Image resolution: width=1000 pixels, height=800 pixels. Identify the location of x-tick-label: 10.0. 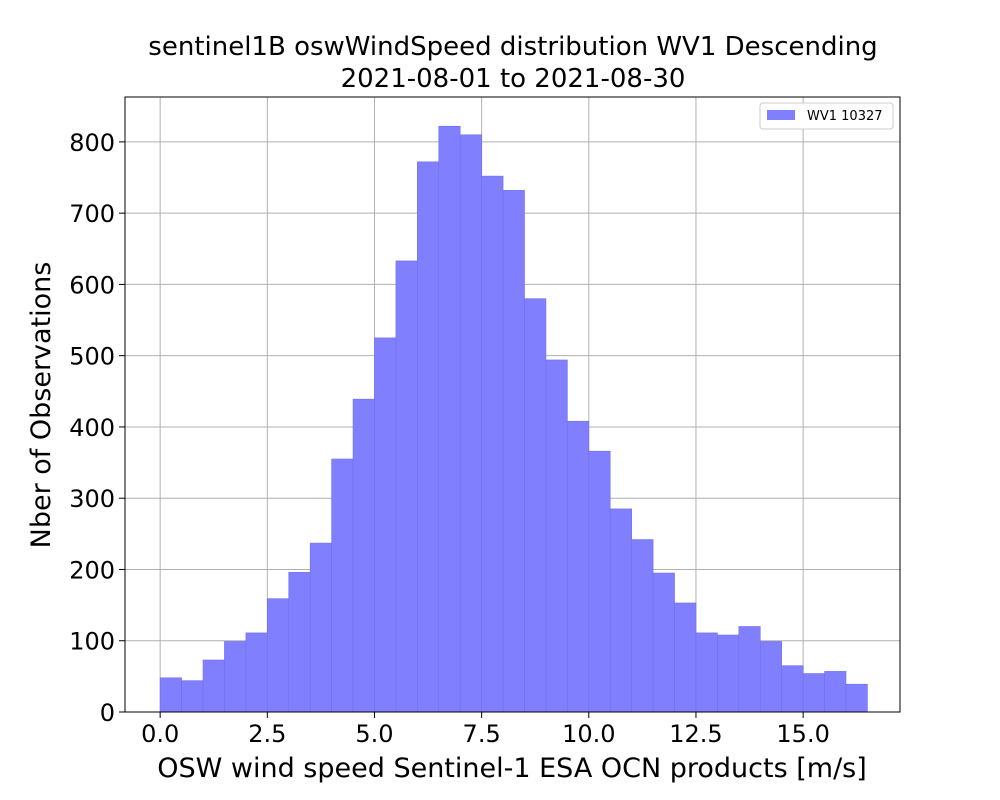
(588, 734).